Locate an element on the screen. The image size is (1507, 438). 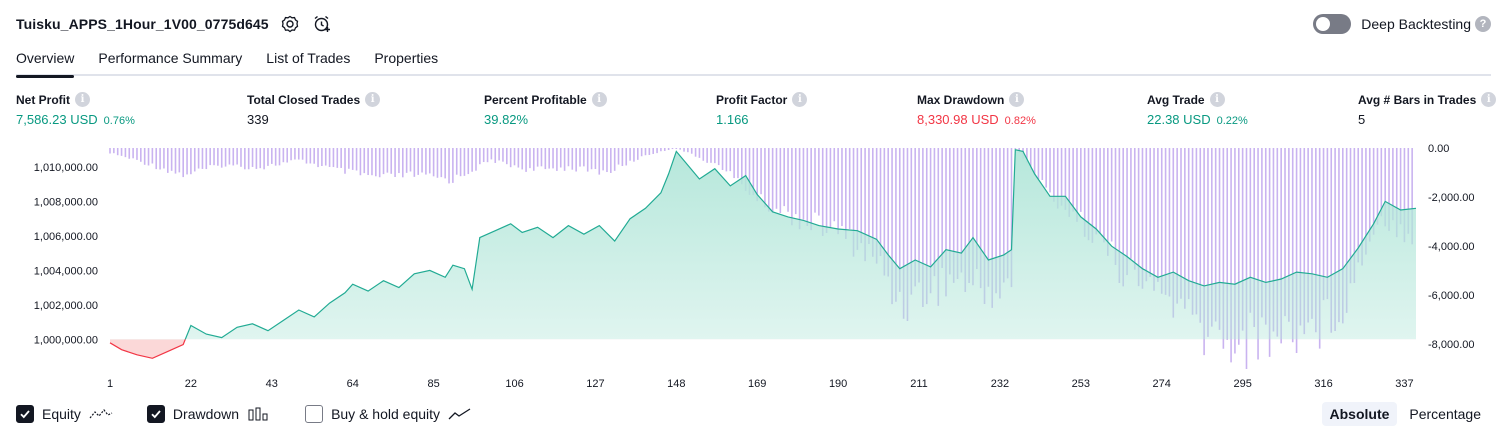
y-left-tick-label: 1,006,000.00 is located at coordinates (66, 237).